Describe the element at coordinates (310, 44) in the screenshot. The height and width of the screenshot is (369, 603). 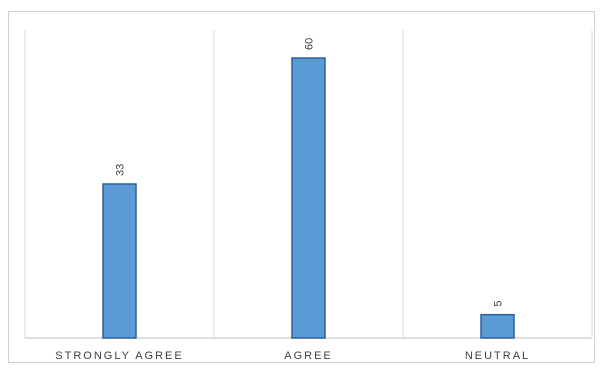
I see `data-label: 60` at that location.